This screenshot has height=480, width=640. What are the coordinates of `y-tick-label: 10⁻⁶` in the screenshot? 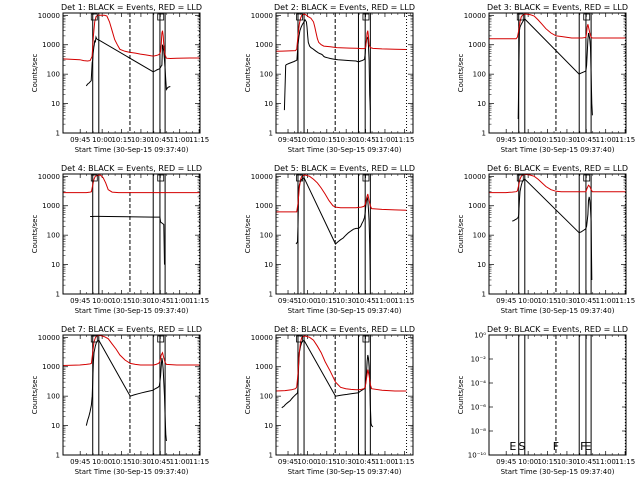 It's located at (479, 408).